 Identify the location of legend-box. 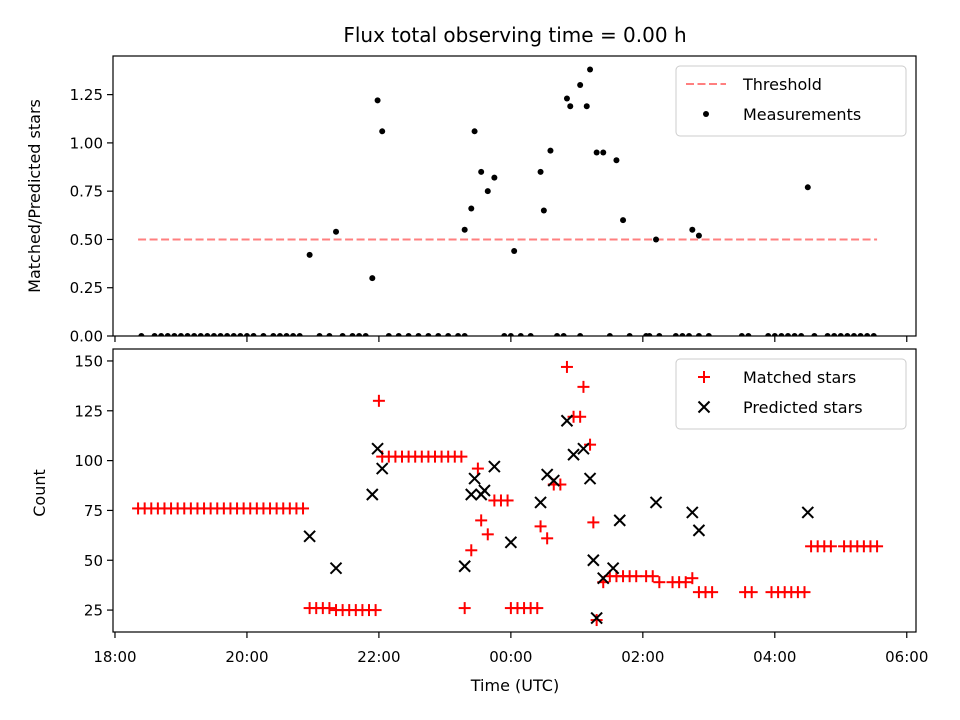
(791, 394).